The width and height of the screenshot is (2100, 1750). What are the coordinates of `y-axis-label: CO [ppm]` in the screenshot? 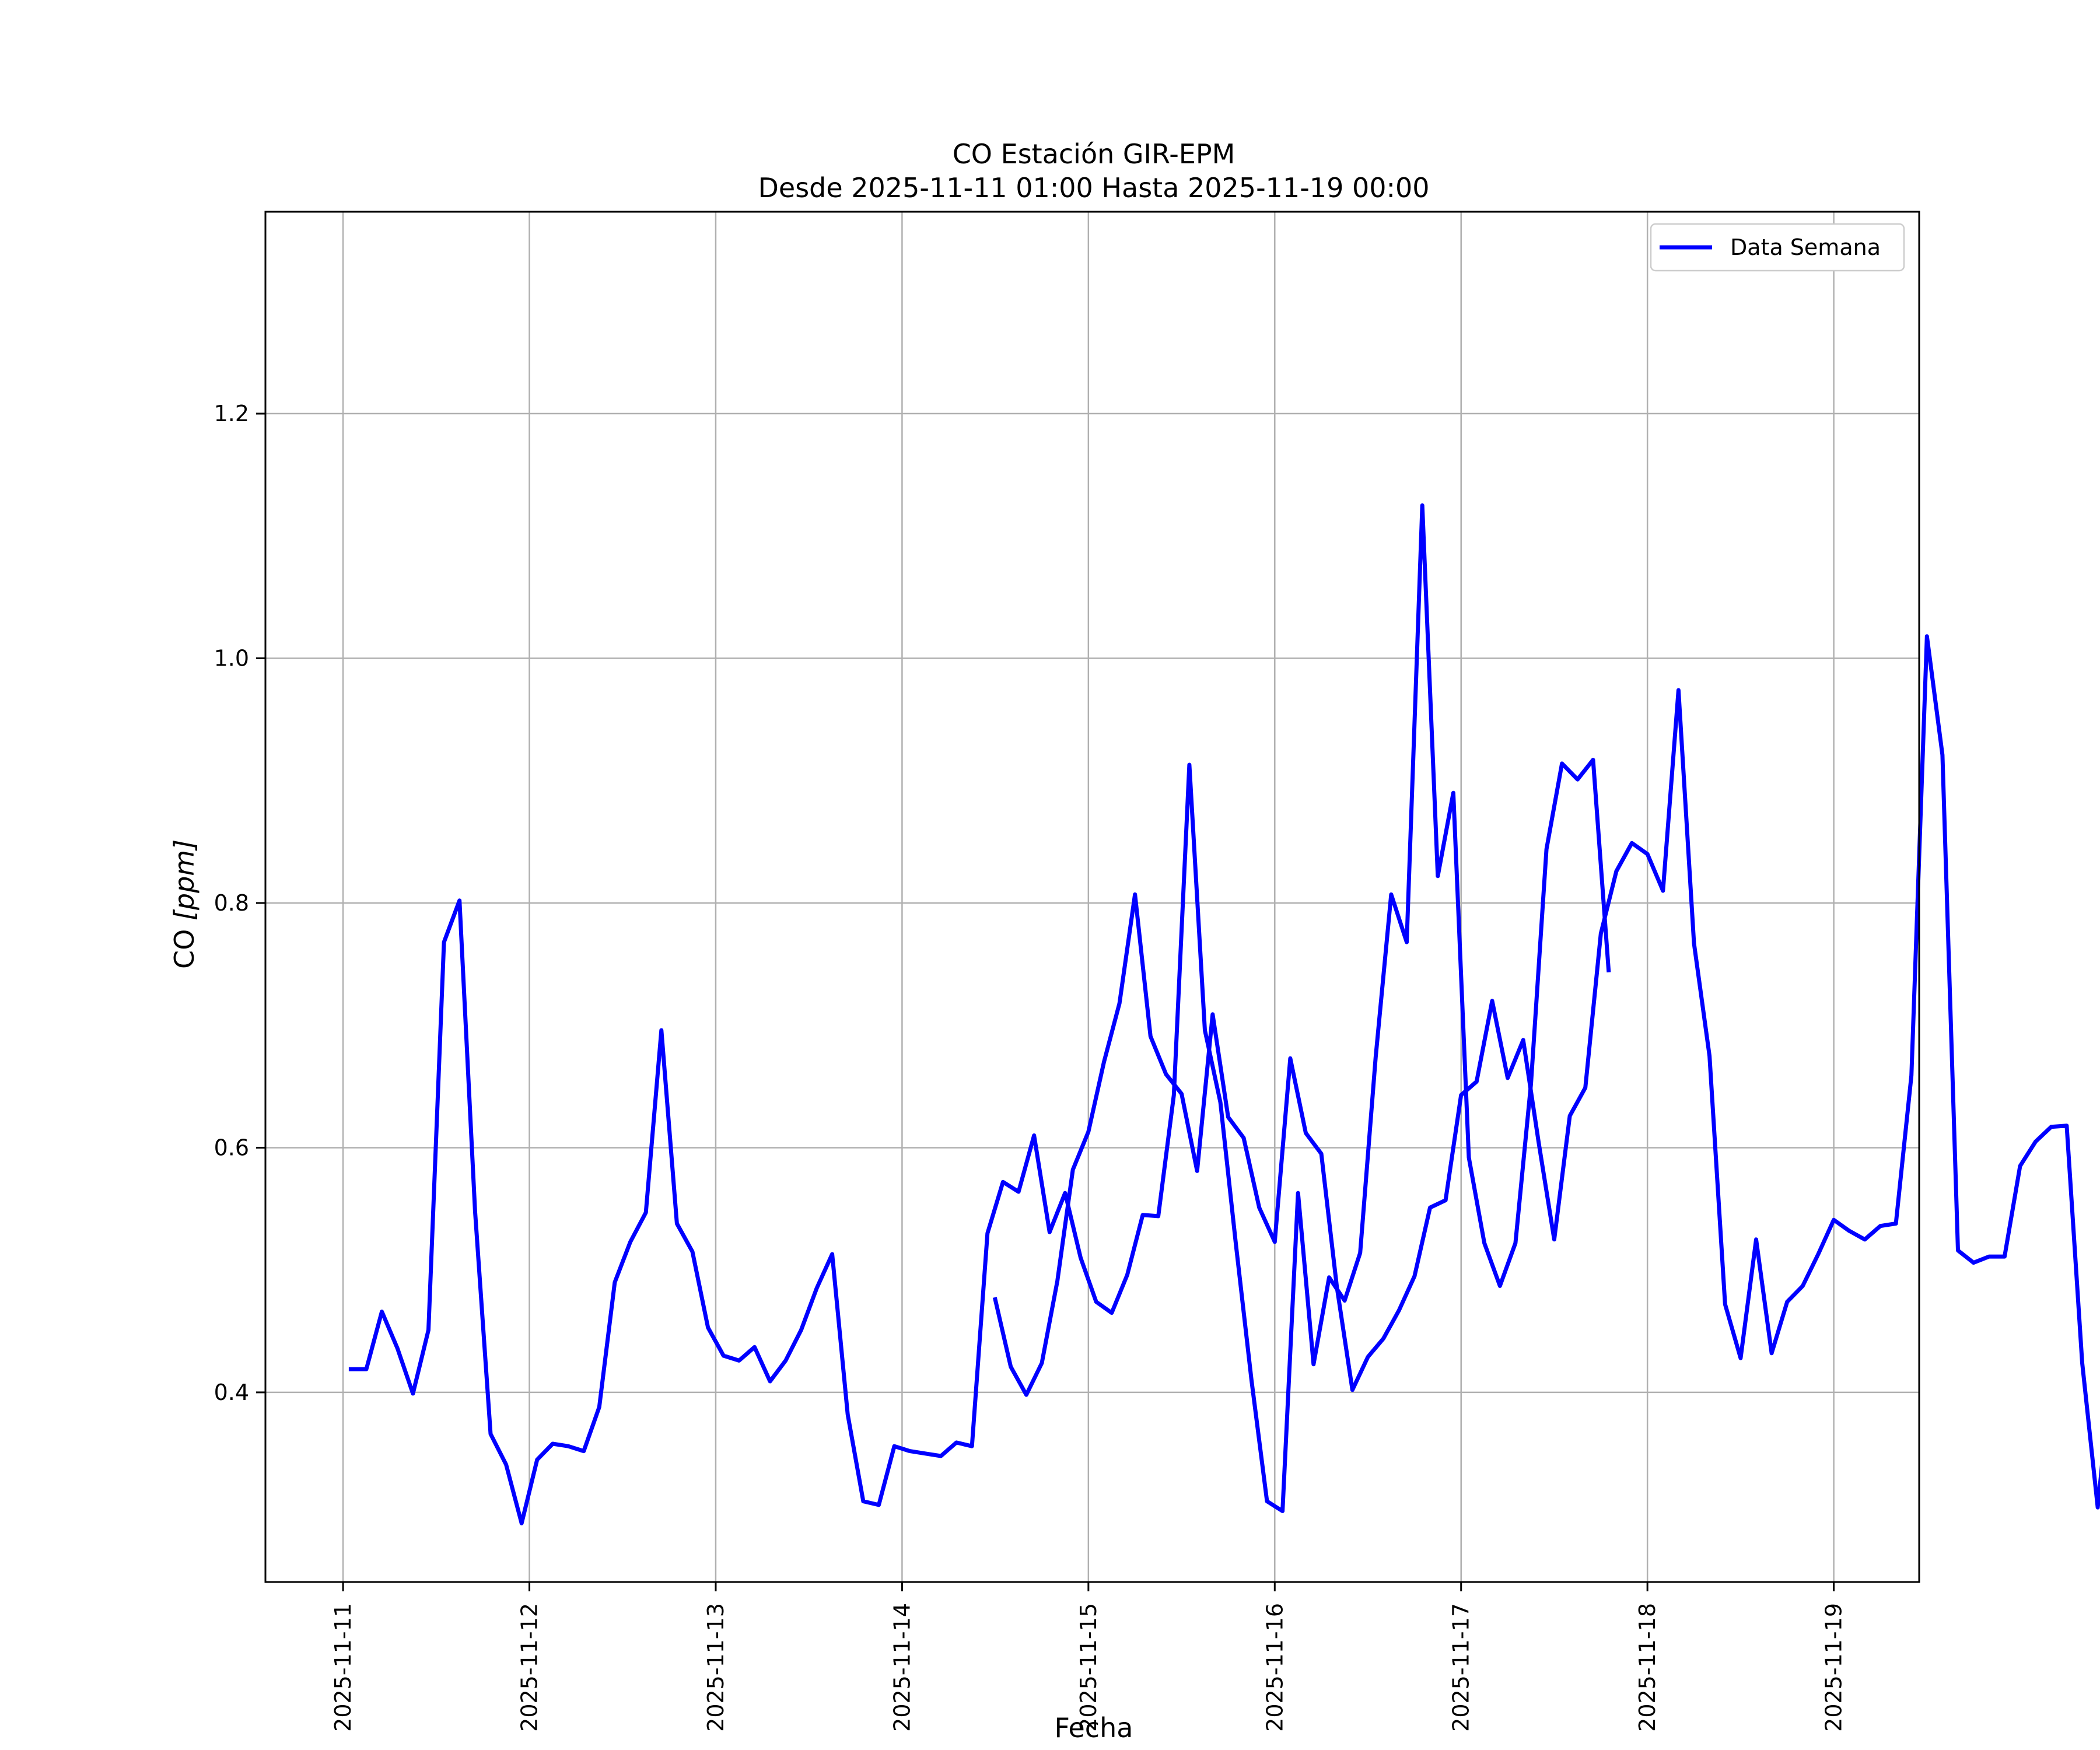 It's located at (184, 904).